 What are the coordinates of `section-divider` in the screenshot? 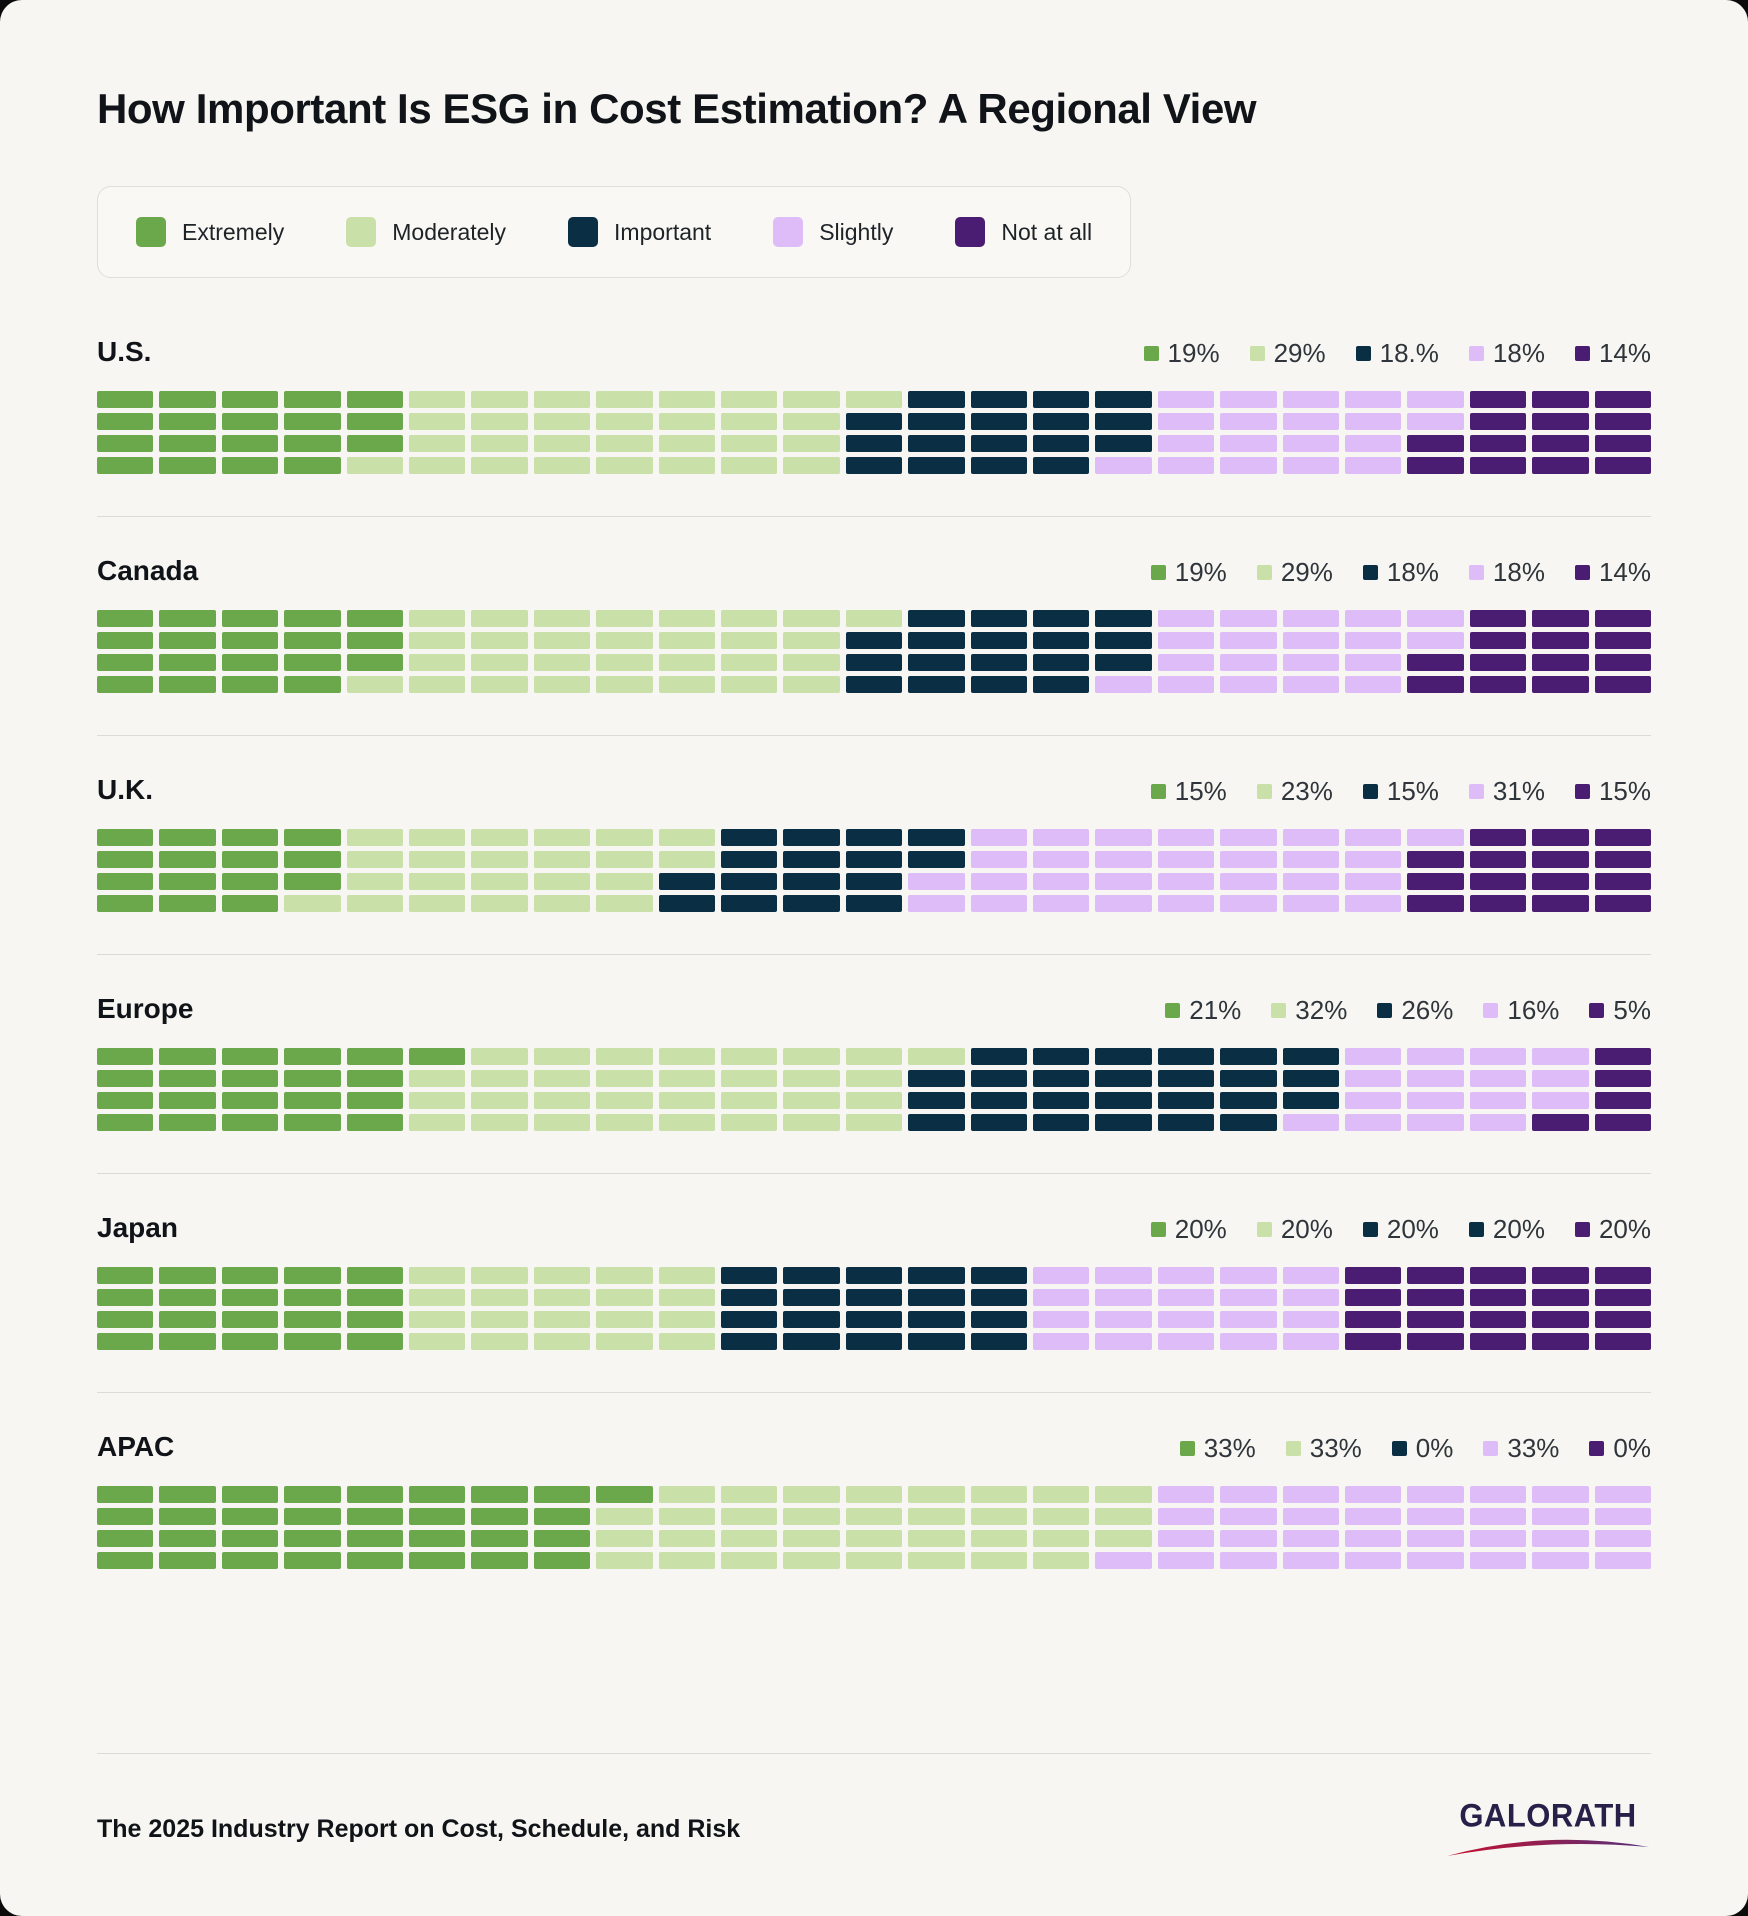 It's located at (874, 1174).